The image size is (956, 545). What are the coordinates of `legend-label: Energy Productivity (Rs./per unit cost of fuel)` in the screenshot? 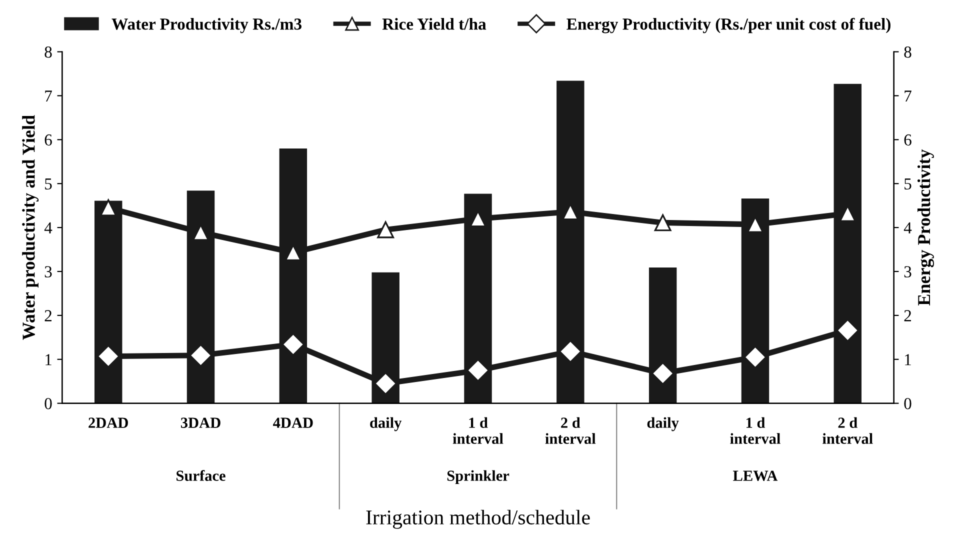 It's located at (728, 26).